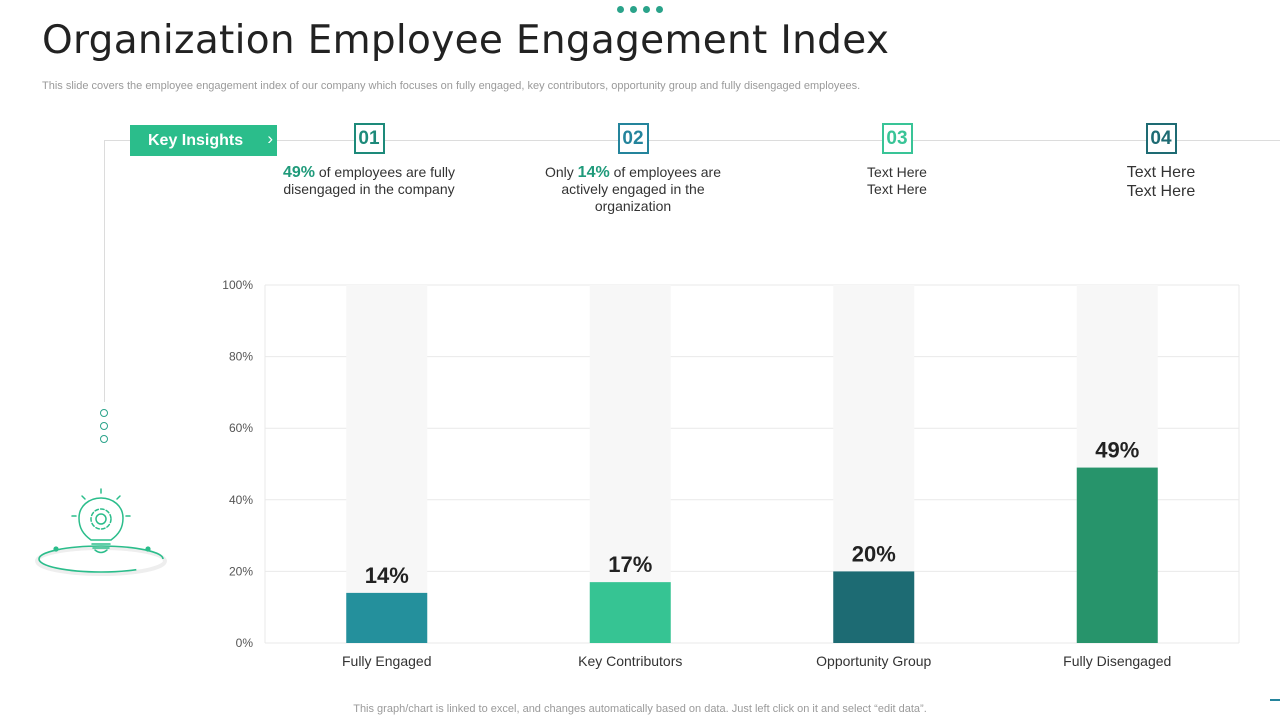 The image size is (1280, 720). Describe the element at coordinates (1117, 661) in the screenshot. I see `x-tick-label: Fully Disengaged` at that location.